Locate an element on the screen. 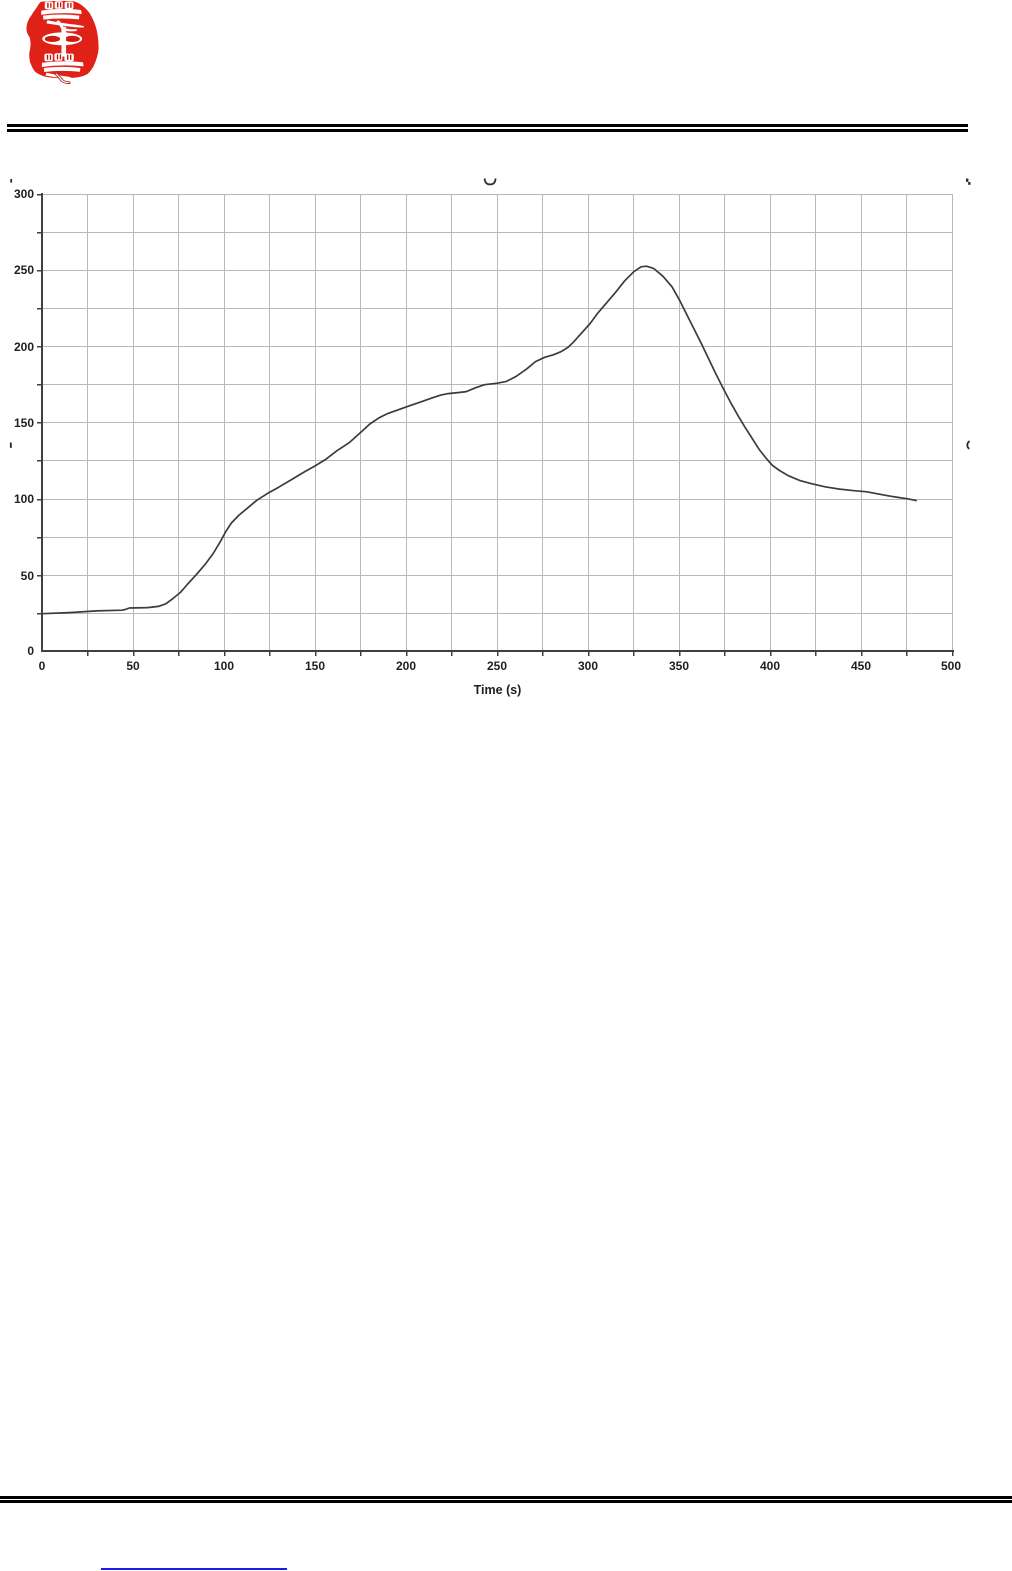 The width and height of the screenshot is (1012, 1571). svg-text: 350 is located at coordinates (679, 666).